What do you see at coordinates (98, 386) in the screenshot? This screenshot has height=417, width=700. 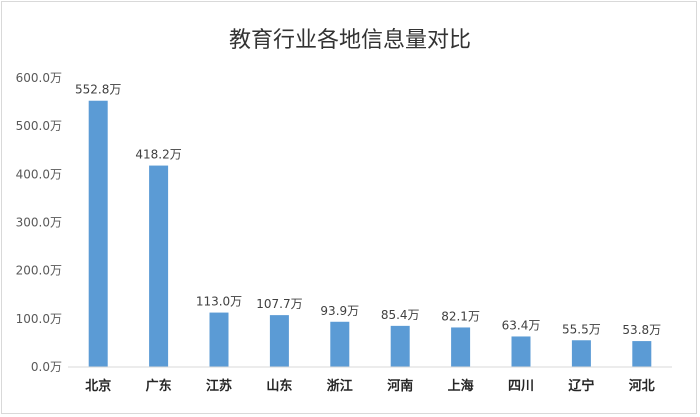 I see `x-tick-label: 北京` at bounding box center [98, 386].